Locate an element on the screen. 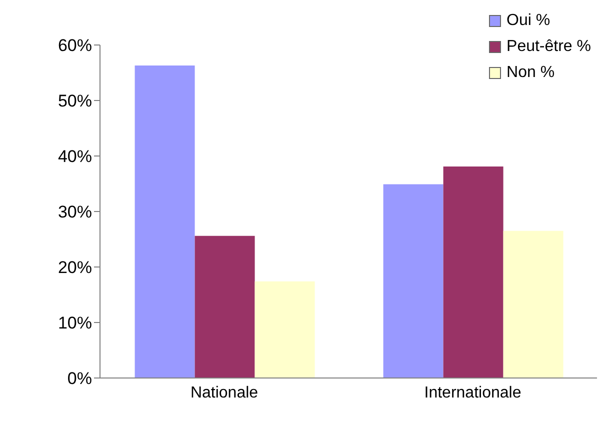  y-tick-label: 60% is located at coordinates (75, 46).